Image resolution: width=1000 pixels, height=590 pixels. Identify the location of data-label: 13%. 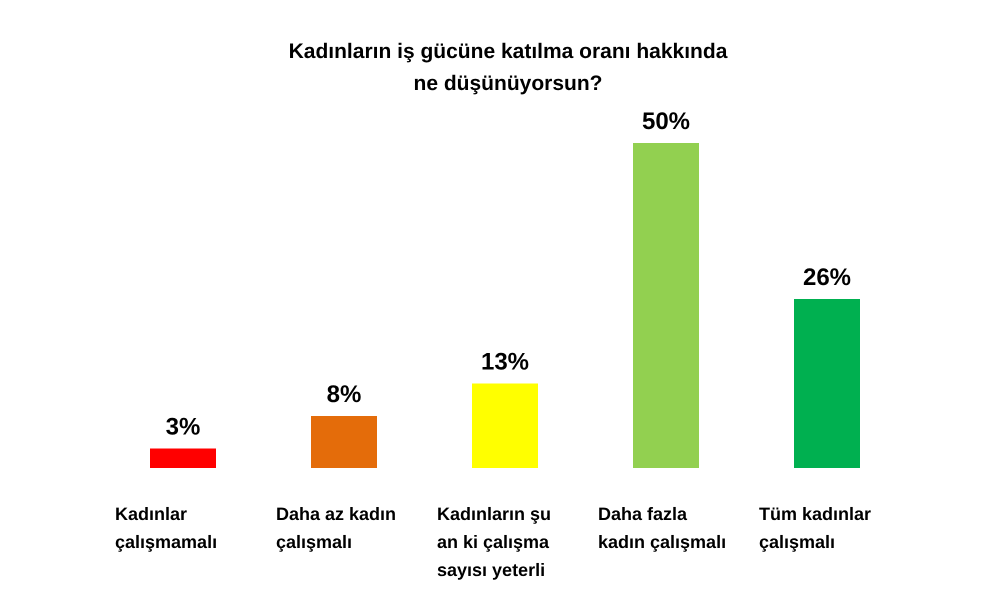
(505, 362).